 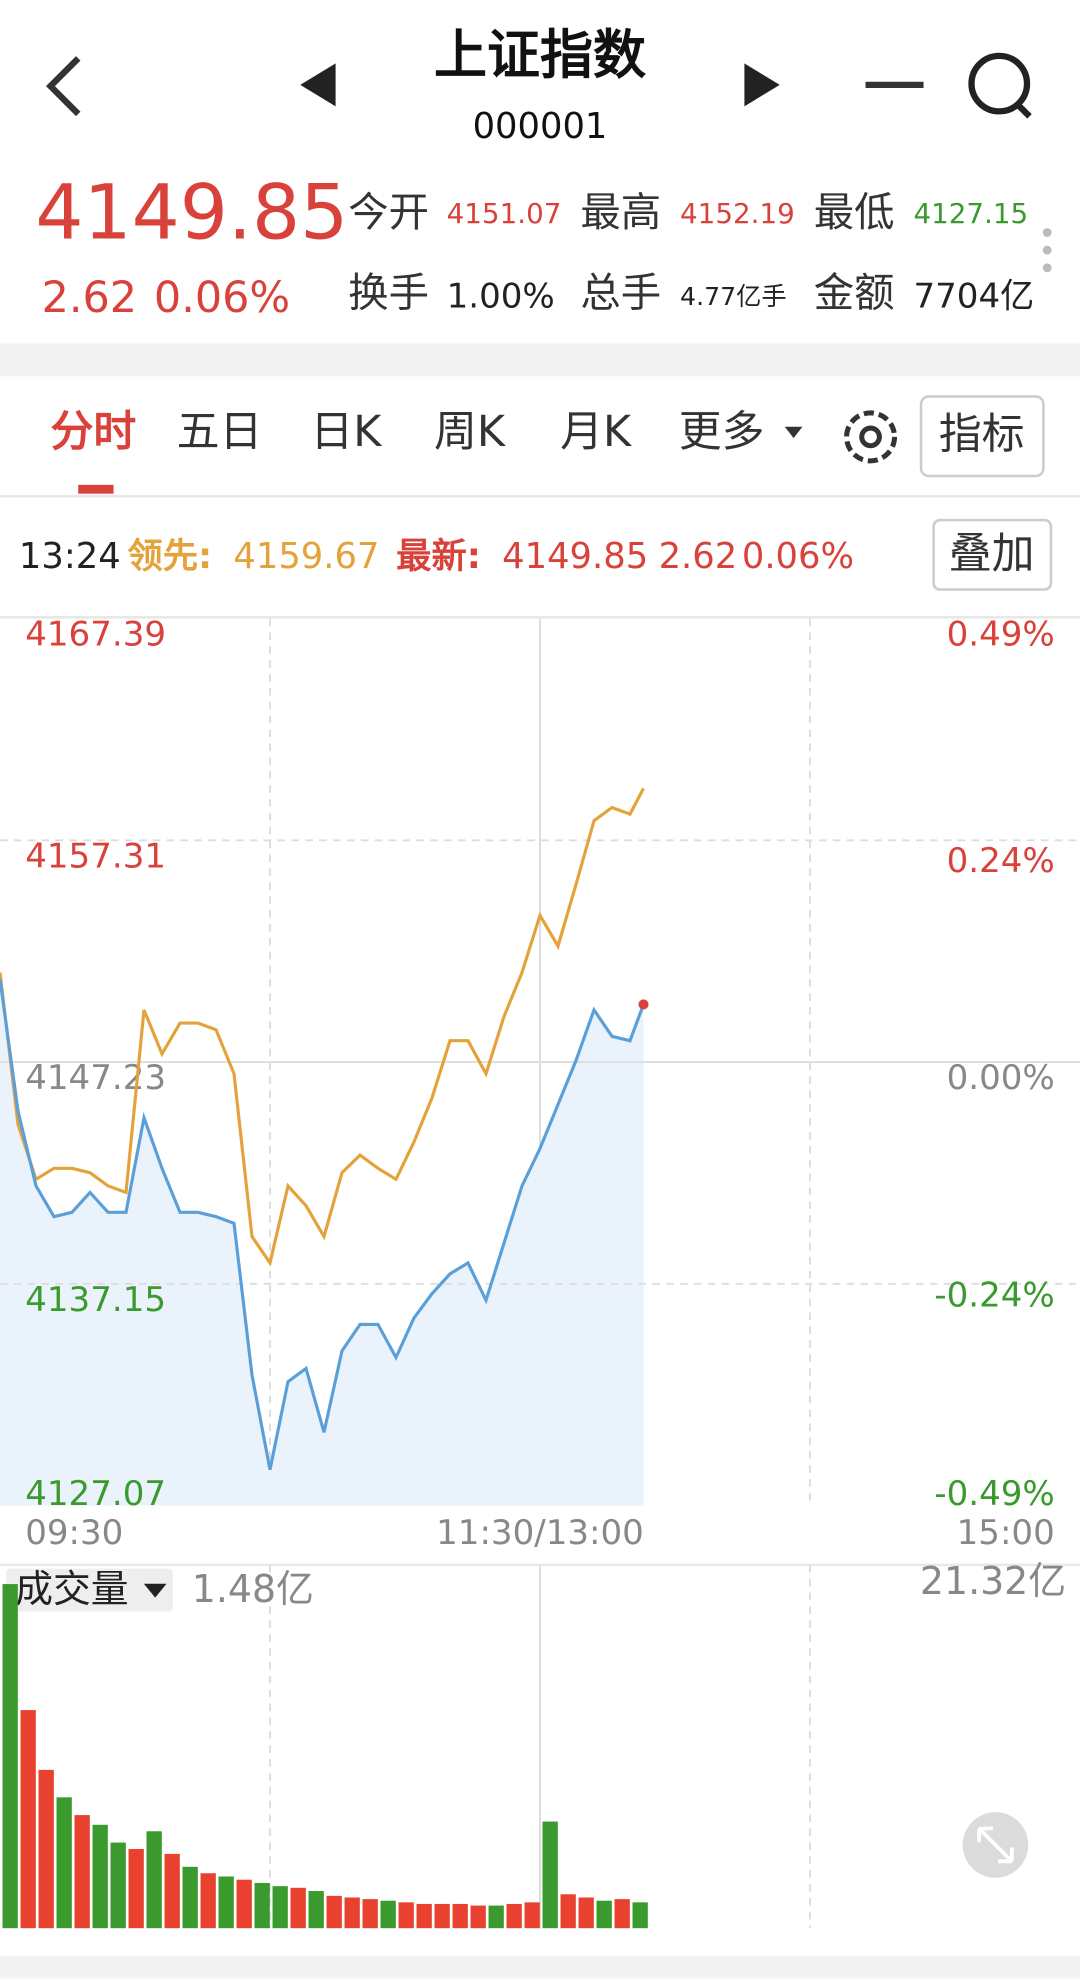 What do you see at coordinates (1001, 1078) in the screenshot?
I see `y2-tick-label: 0.00%` at bounding box center [1001, 1078].